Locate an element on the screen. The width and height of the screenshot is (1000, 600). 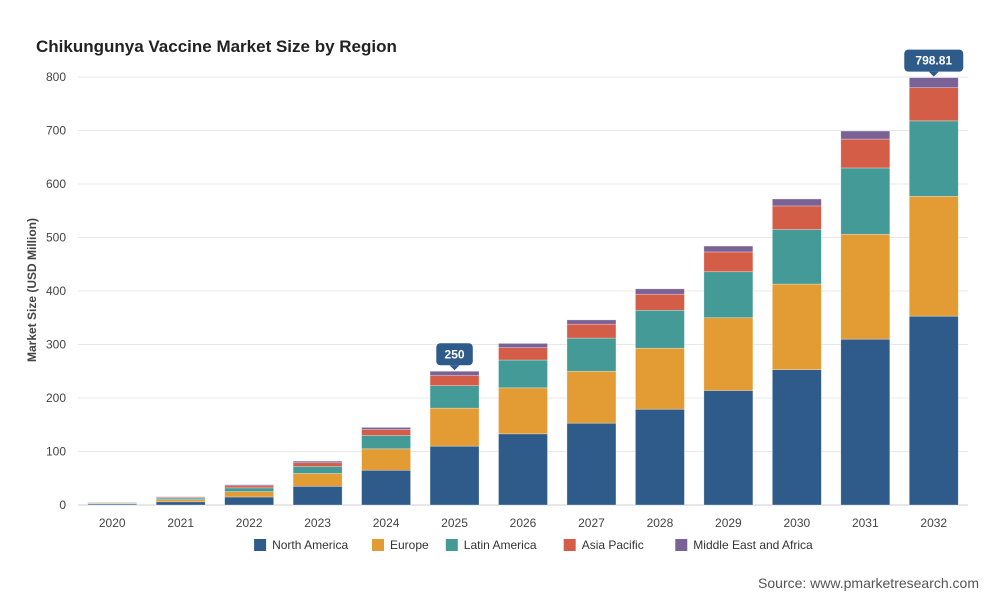
callout-2025: 250 is located at coordinates (454, 357).